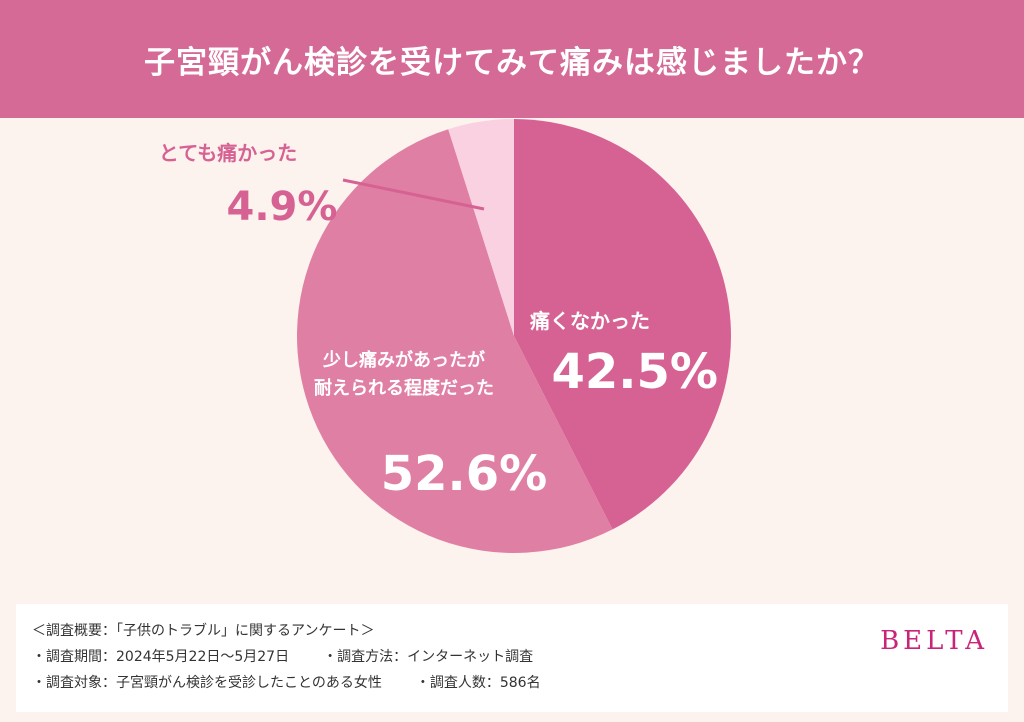  What do you see at coordinates (634, 372) in the screenshot?
I see `slice-1-value-label: 42.5%` at bounding box center [634, 372].